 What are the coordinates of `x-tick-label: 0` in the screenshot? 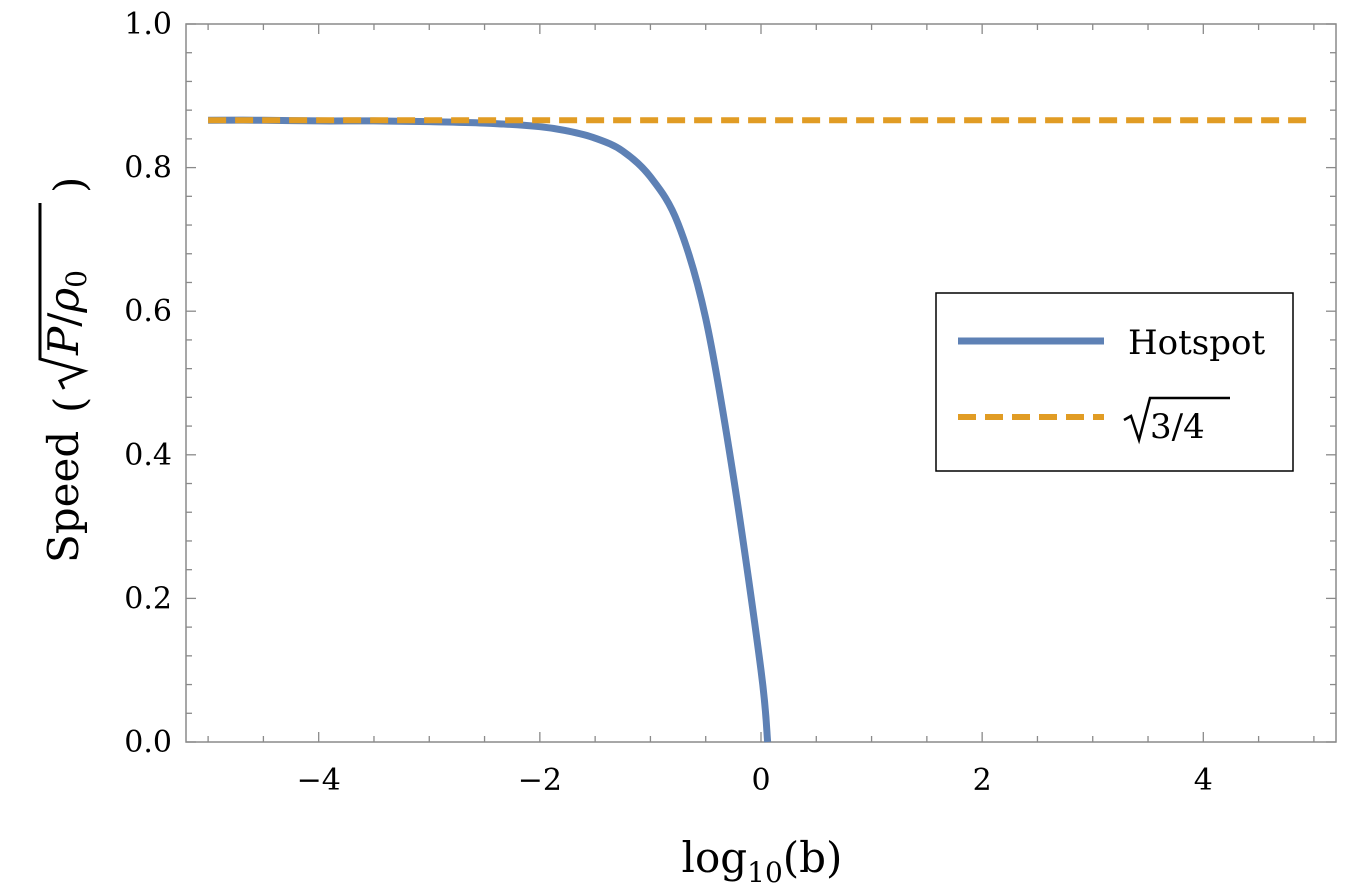 It's located at (760, 780).